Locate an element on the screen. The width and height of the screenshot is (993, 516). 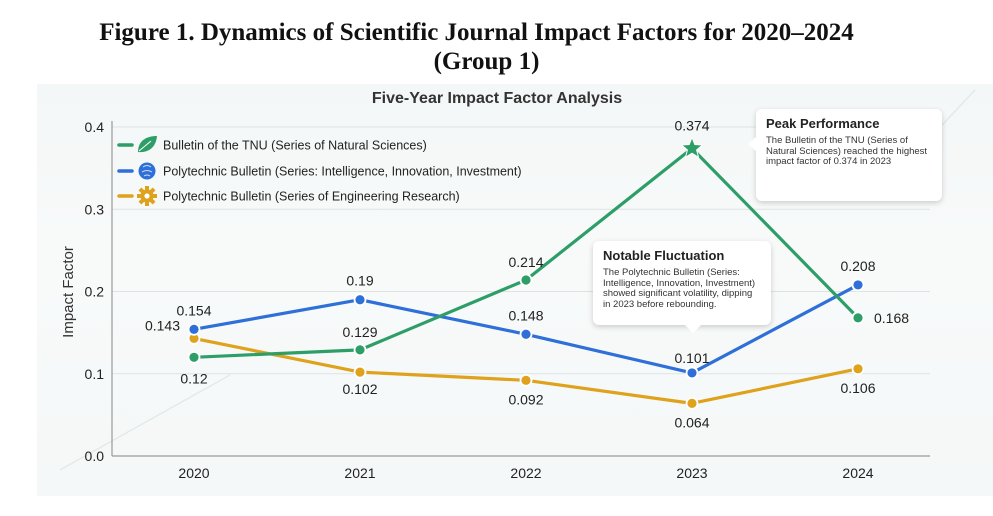
data-label: 0.143 is located at coordinates (162, 325).